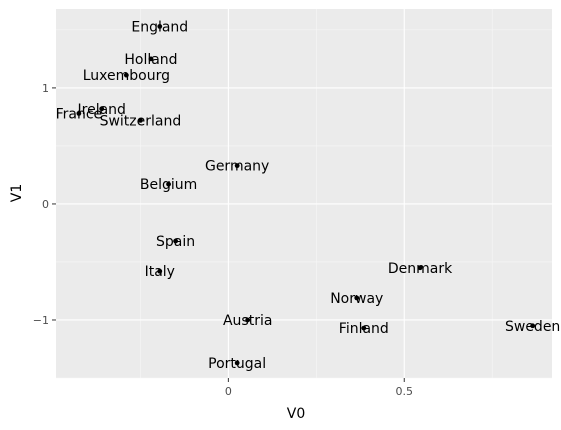  I want to click on point-label: Ireland, so click(102, 110).